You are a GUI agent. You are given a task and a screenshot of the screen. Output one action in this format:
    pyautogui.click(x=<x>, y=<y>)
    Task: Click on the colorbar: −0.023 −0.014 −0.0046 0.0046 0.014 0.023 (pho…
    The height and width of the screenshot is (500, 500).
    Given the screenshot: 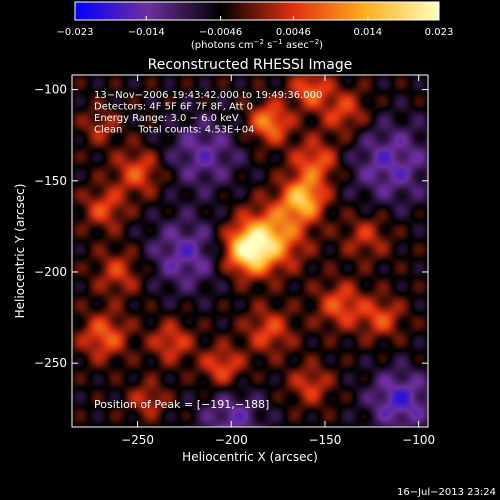 What is the action you would take?
    pyautogui.click(x=254, y=26)
    